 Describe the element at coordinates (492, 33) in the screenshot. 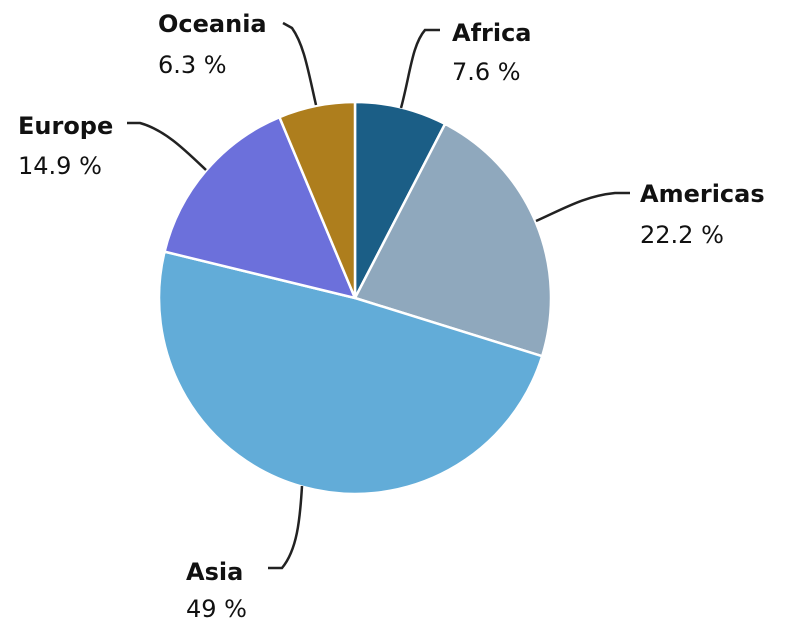

I see `label-name-africa: Africa` at that location.